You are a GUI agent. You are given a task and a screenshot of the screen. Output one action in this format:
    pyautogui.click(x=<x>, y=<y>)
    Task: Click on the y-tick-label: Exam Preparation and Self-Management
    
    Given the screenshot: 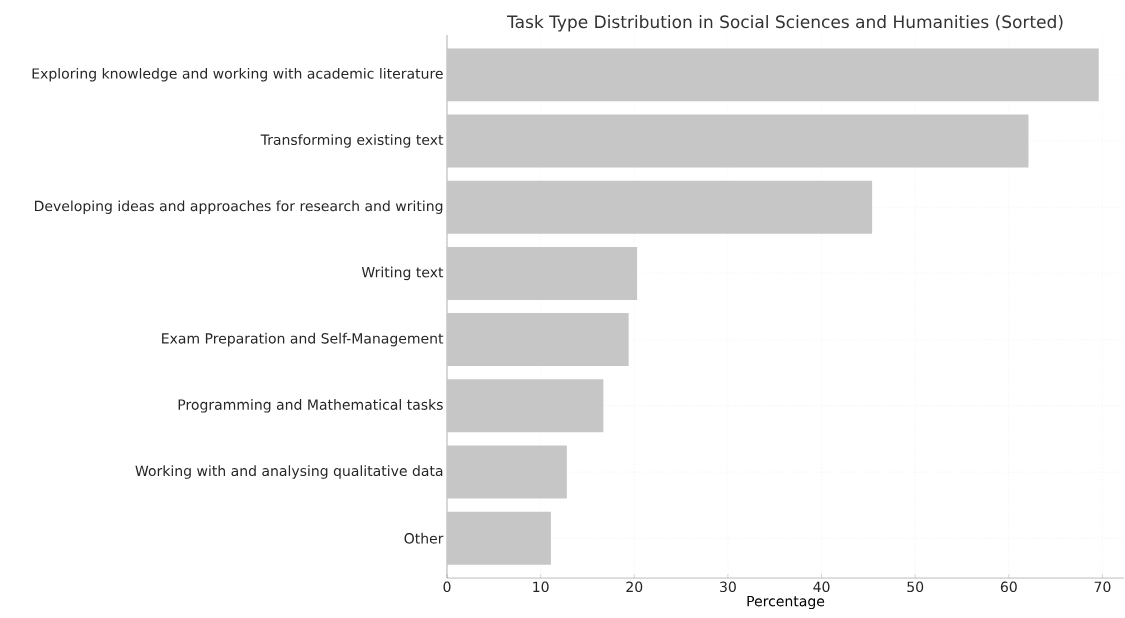 What is the action you would take?
    pyautogui.click(x=303, y=339)
    